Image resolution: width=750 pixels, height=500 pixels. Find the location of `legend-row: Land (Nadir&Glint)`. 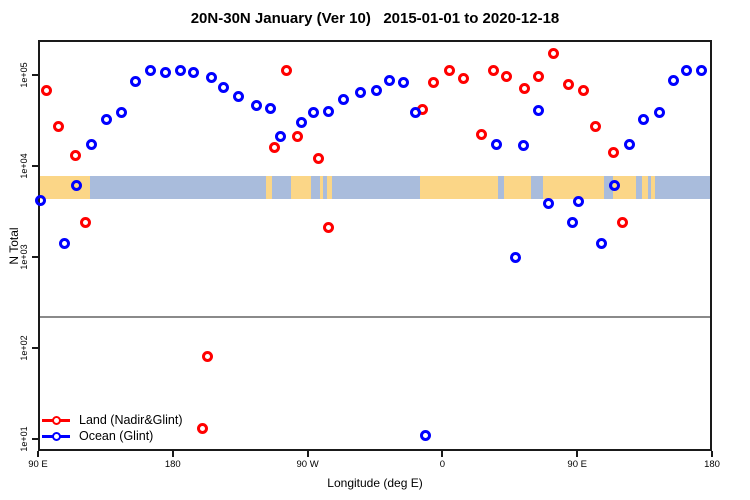

legend-row: Land (Nadir&Glint) is located at coordinates (112, 420).